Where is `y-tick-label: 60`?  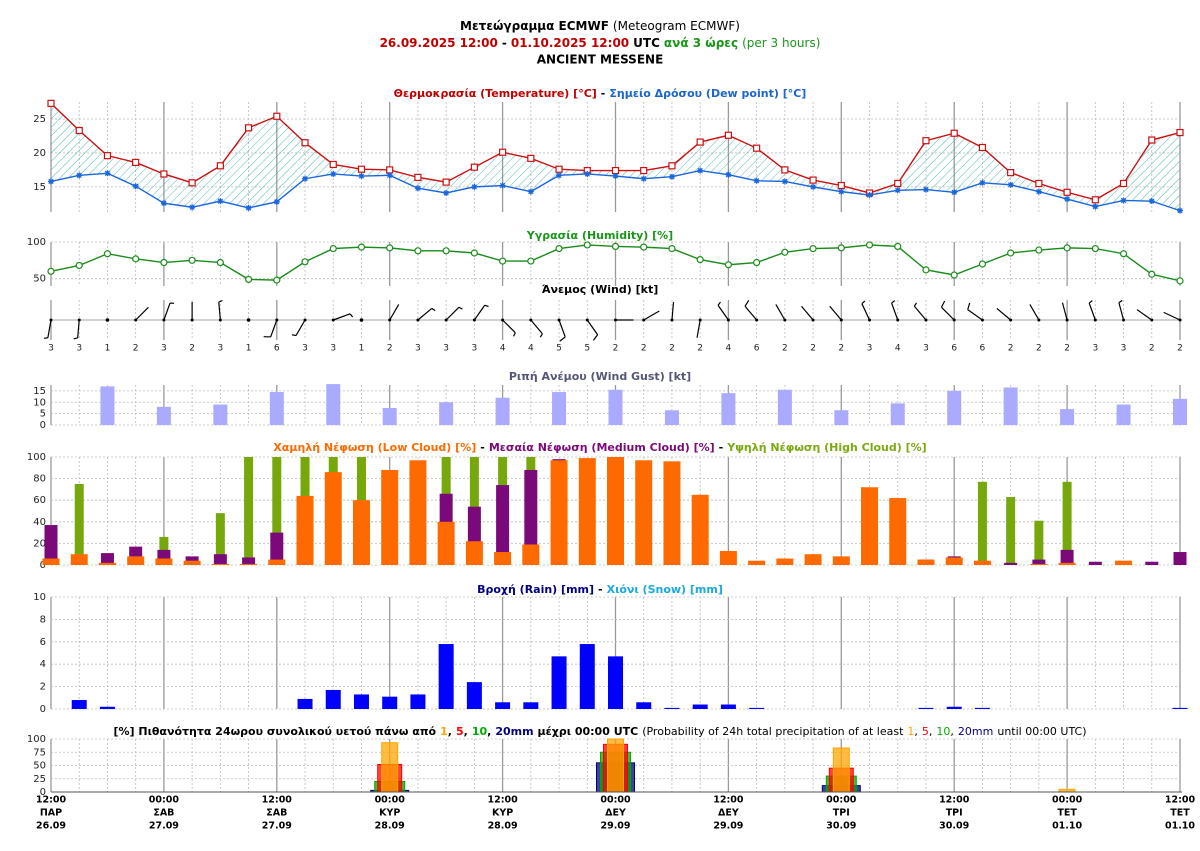 y-tick-label: 60 is located at coordinates (39, 500).